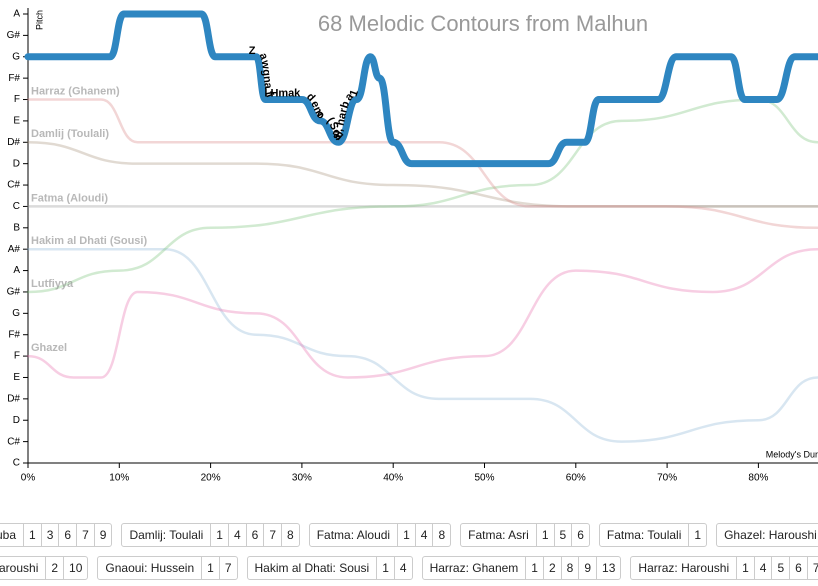 The image size is (818, 586). I want to click on tag-button: Damlij: Toulali 1 4 6 7 8, so click(210, 535).